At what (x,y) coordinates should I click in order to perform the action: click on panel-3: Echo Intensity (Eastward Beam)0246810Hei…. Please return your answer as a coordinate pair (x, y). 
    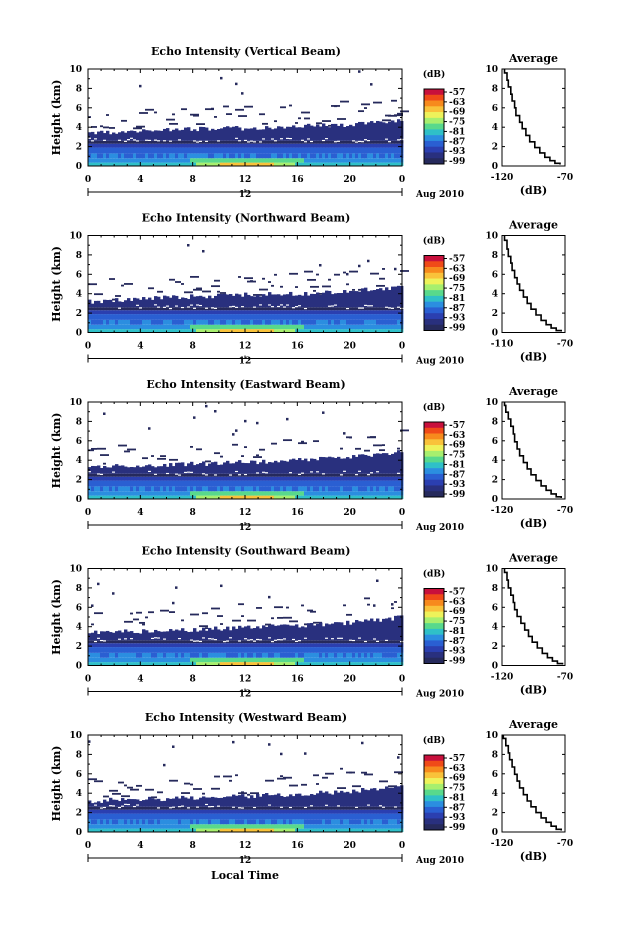
    Looking at the image, I should click on (311, 455).